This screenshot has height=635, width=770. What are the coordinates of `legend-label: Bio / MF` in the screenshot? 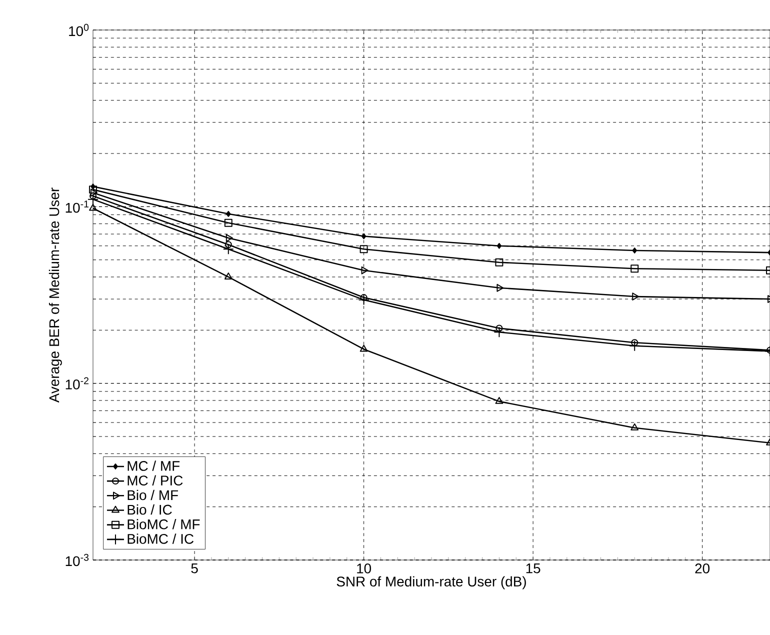 It's located at (153, 495).